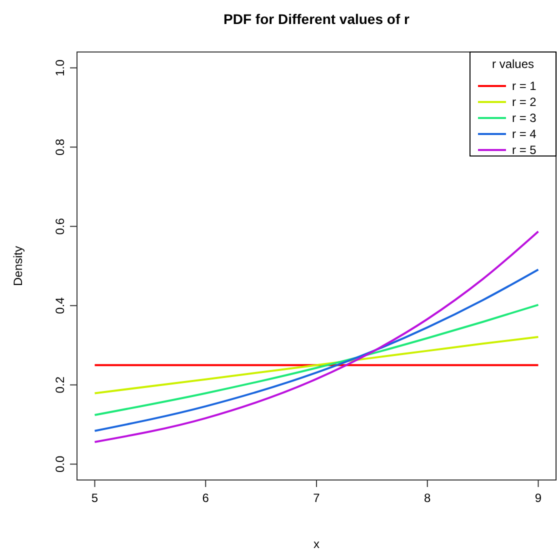 The width and height of the screenshot is (557, 556). I want to click on x-tick-label: 5, so click(94, 498).